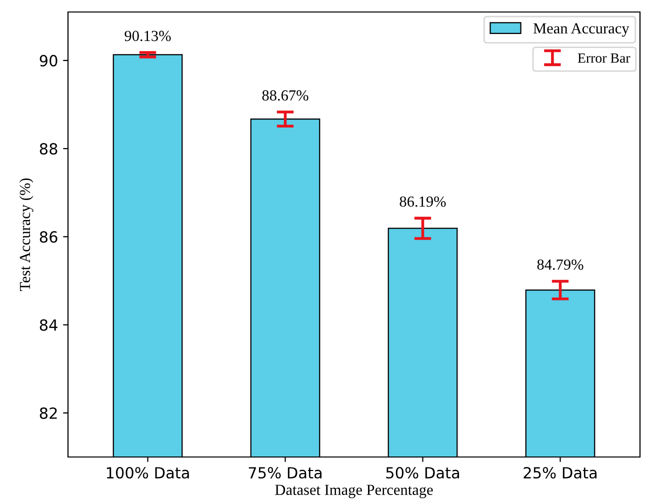 The width and height of the screenshot is (649, 504). I want to click on x-tick-label: 75% Data, so click(285, 472).